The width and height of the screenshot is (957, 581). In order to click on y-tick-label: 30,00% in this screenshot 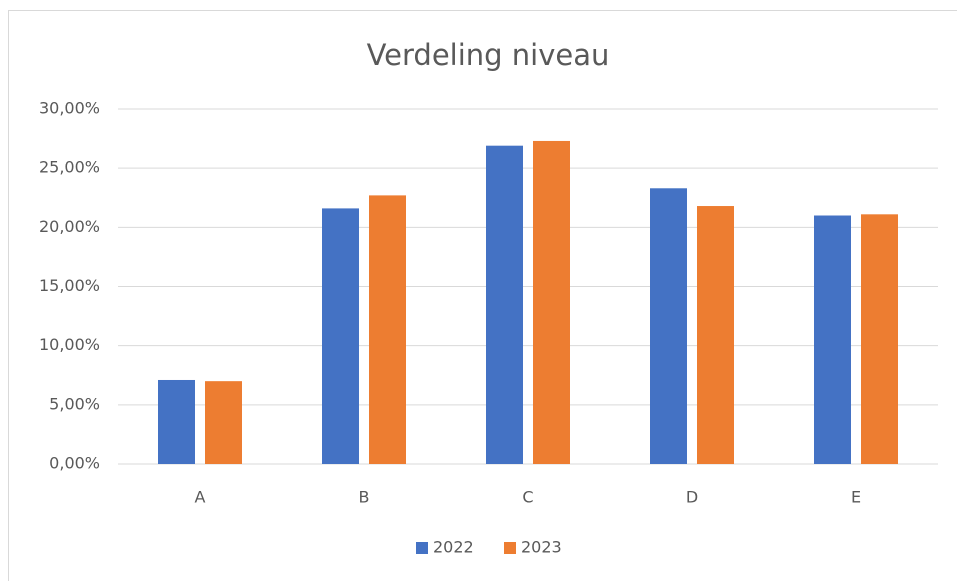, I will do `click(69, 108)`.